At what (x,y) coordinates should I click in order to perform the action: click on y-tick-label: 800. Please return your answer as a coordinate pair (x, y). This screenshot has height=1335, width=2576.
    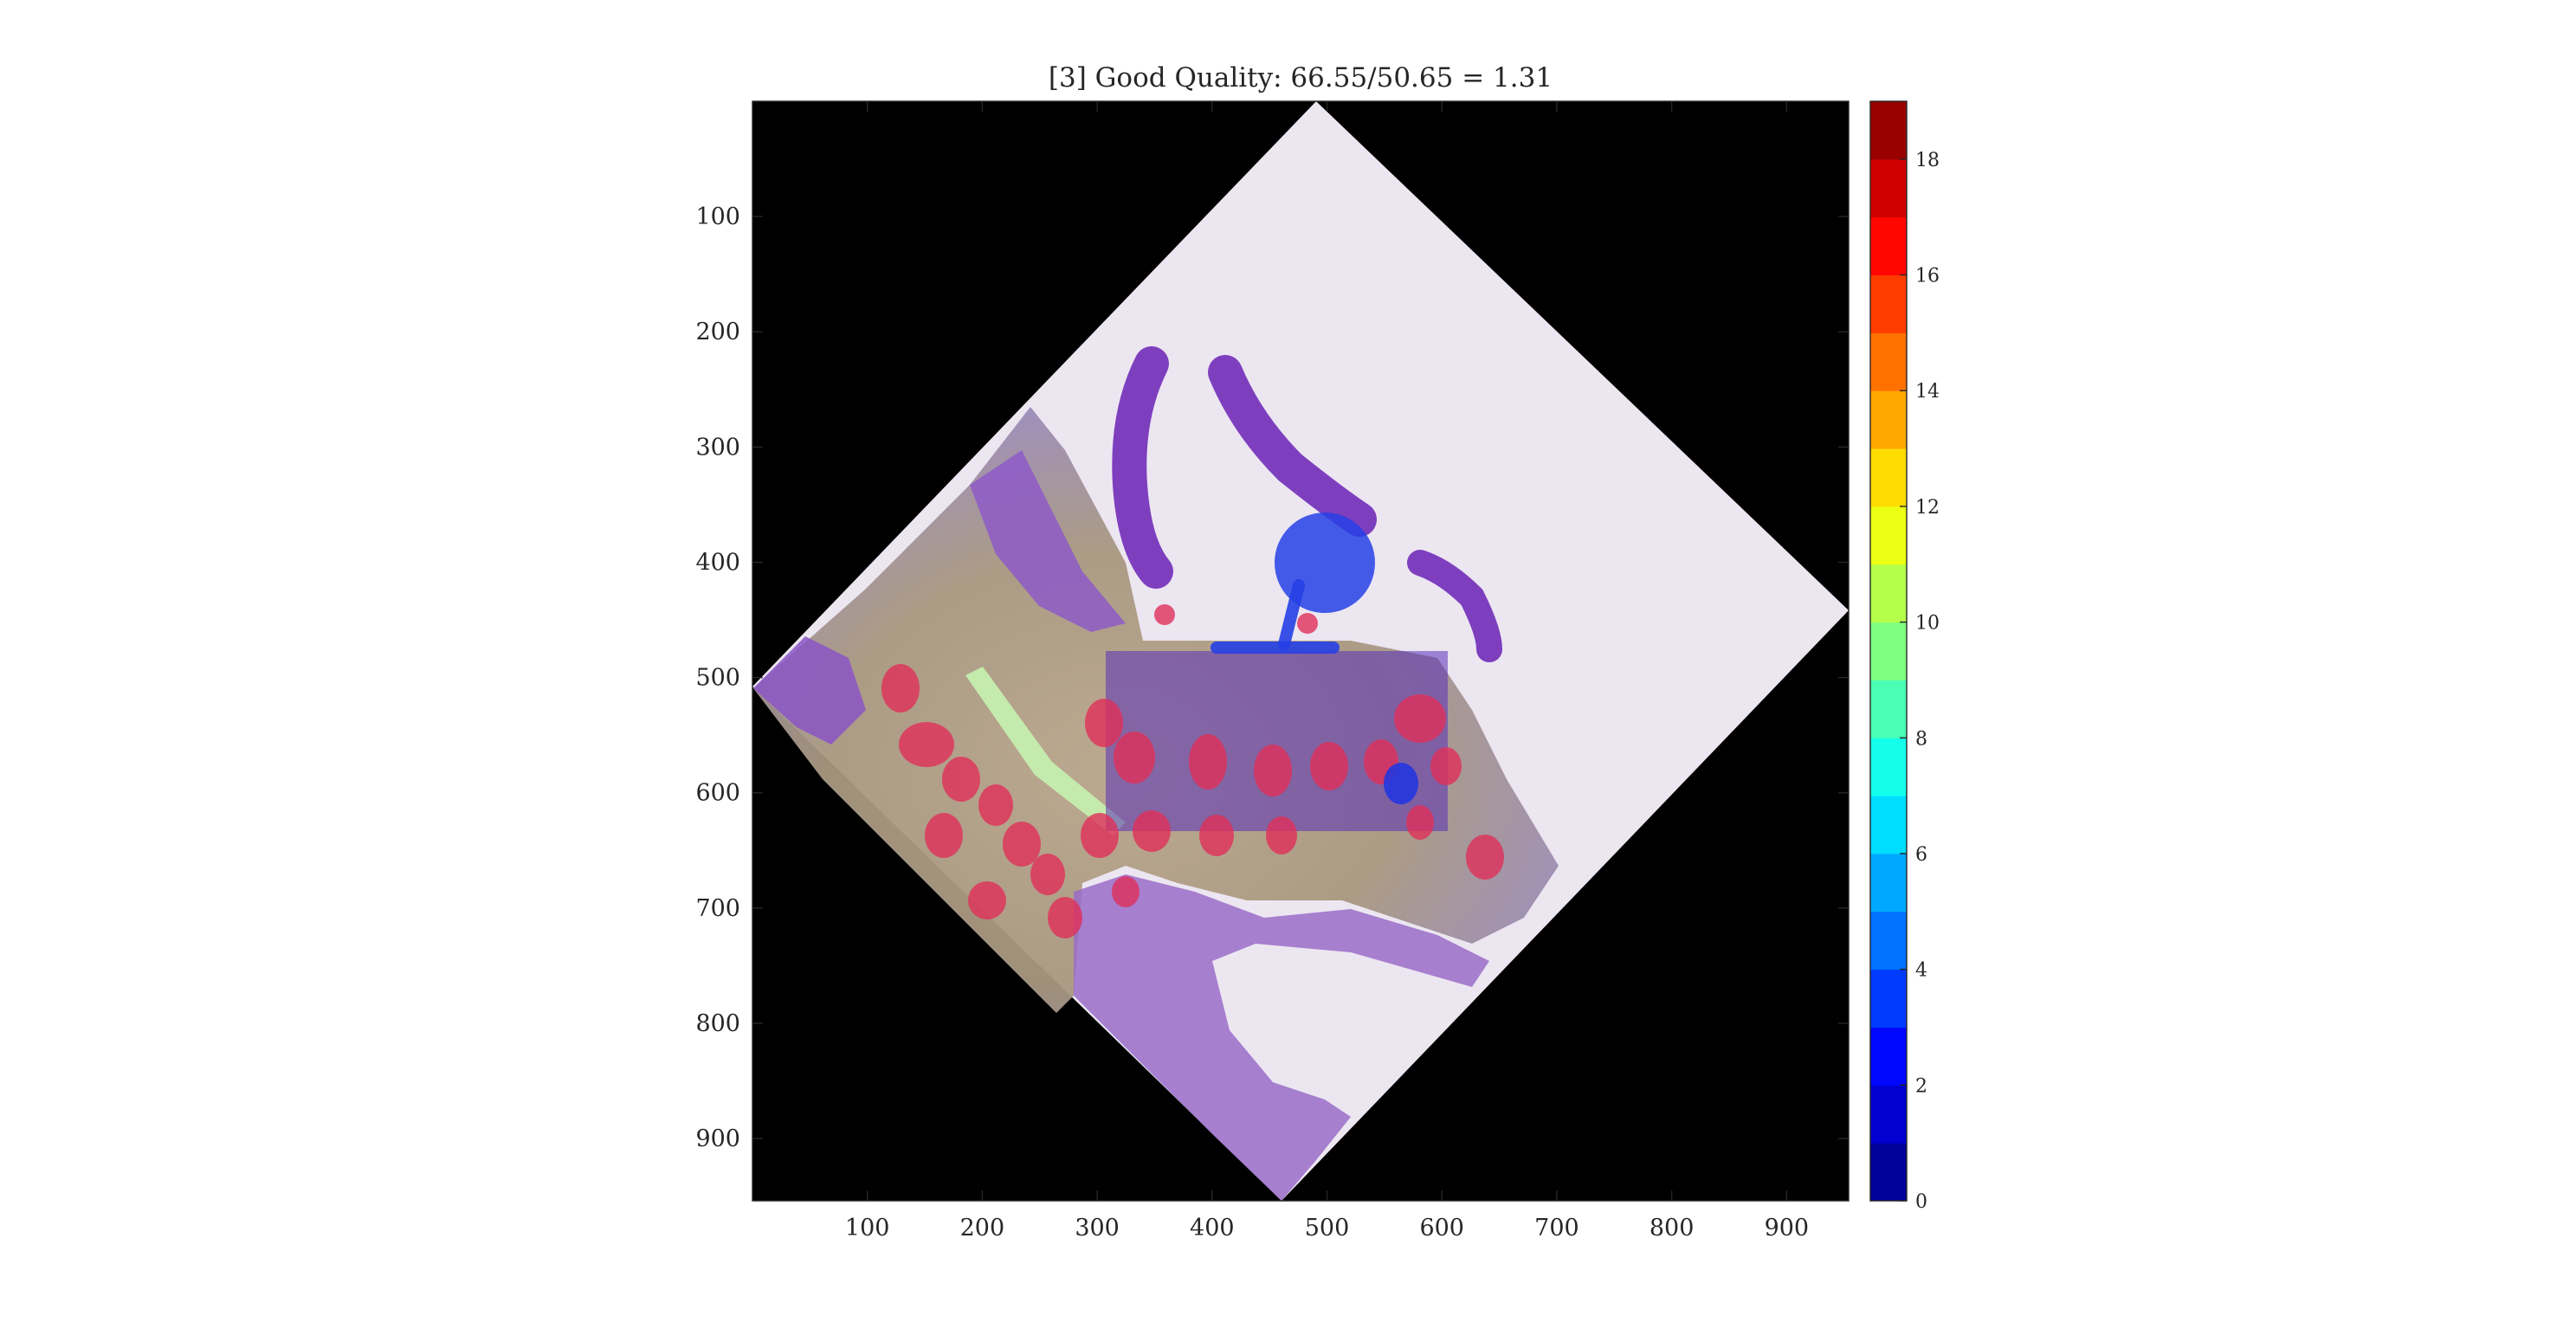
    Looking at the image, I should click on (717, 1024).